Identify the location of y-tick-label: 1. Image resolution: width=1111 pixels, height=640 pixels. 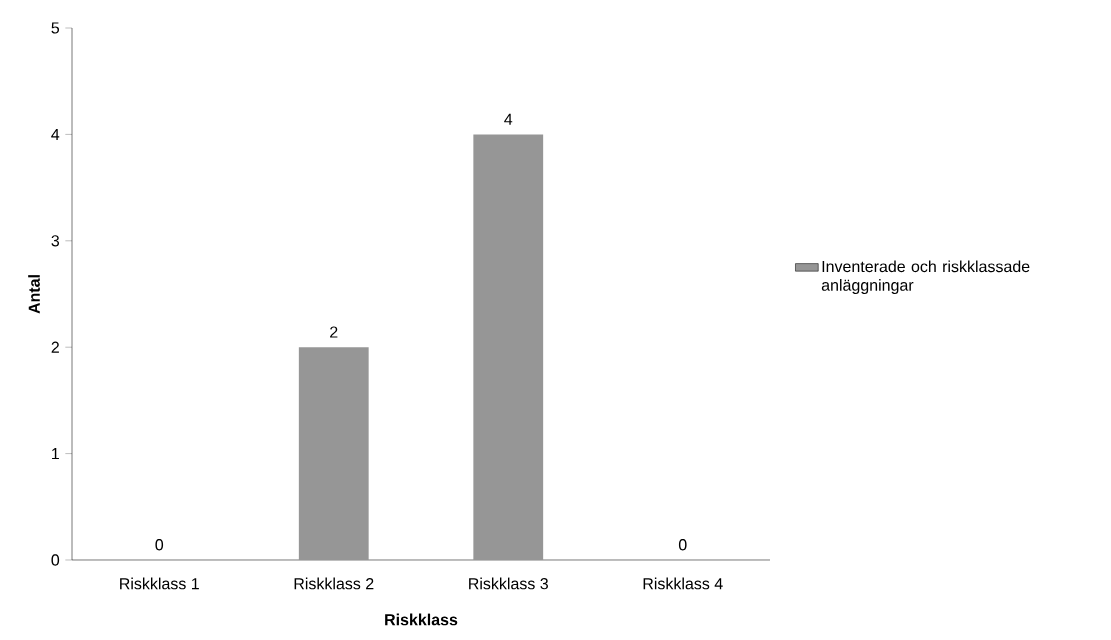
(55, 454).